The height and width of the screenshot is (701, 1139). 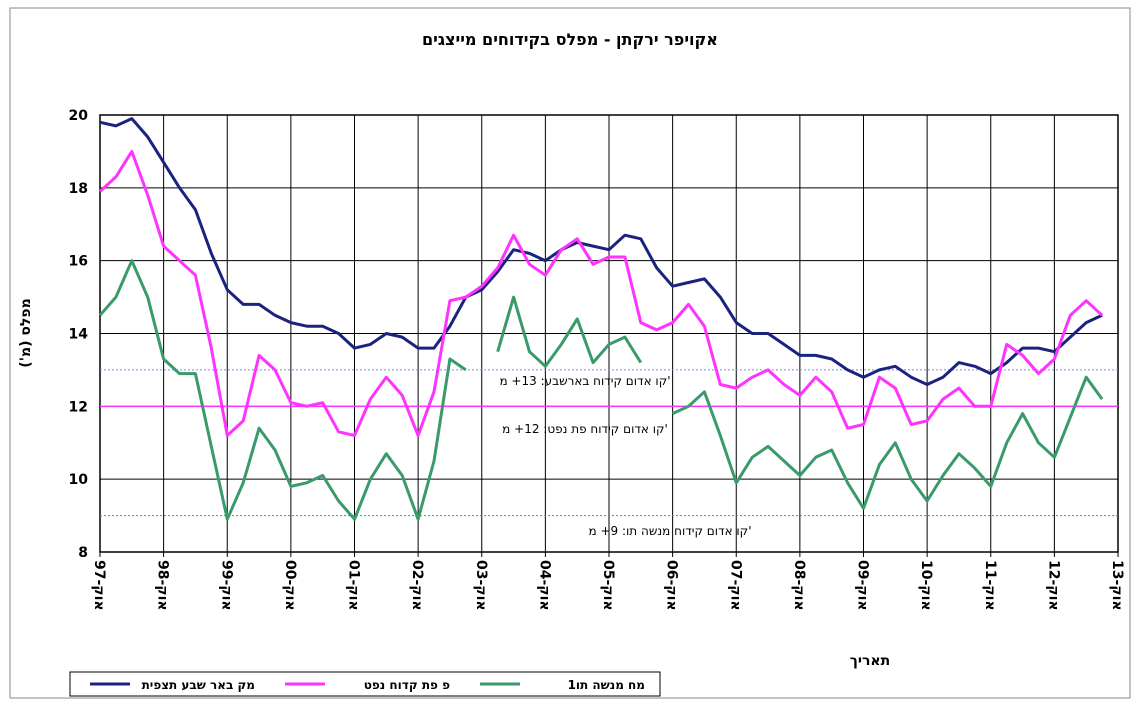 What do you see at coordinates (99, 585) in the screenshot?
I see `x-tick-label: אוק-97` at bounding box center [99, 585].